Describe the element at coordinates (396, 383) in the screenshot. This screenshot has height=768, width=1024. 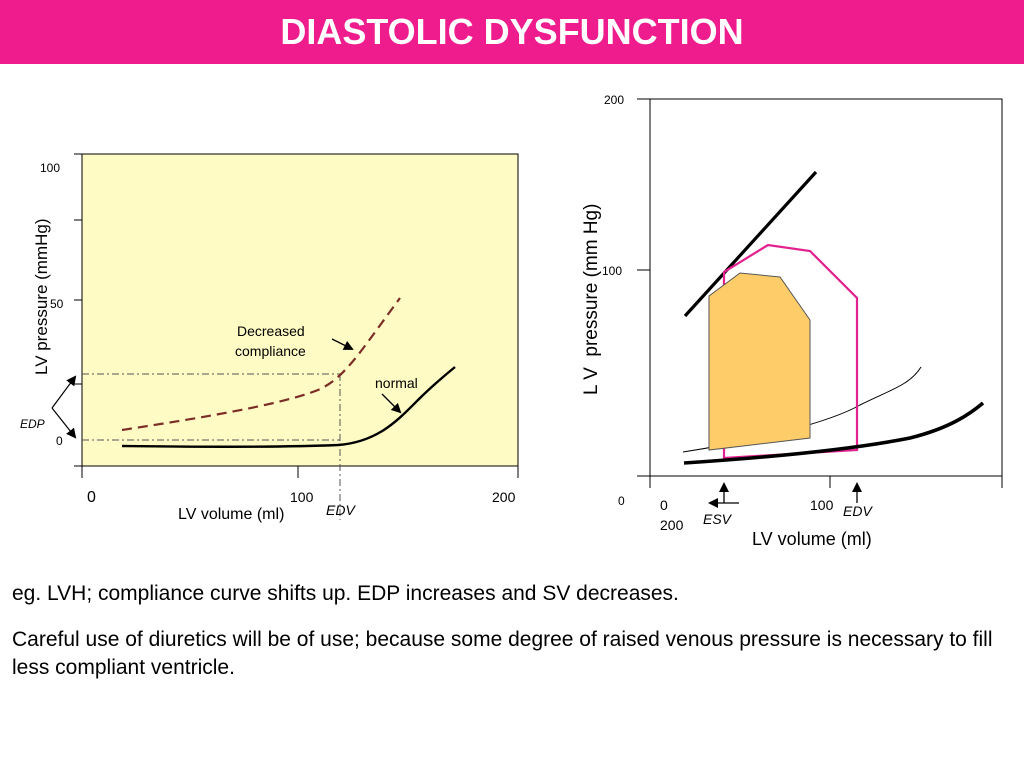
I see `normal-label: normal` at that location.